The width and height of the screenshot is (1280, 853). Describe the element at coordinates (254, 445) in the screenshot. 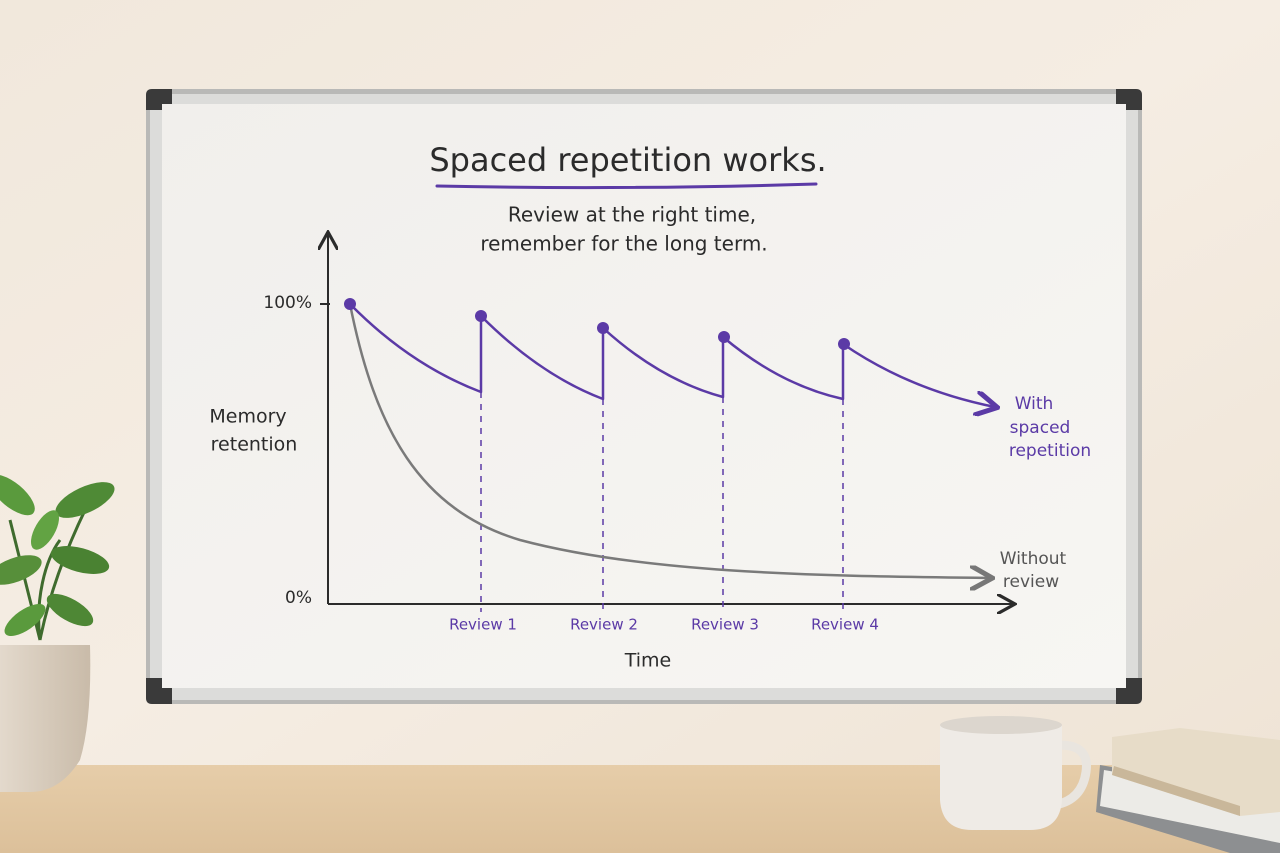

I see `y-axis-label: retention` at that location.